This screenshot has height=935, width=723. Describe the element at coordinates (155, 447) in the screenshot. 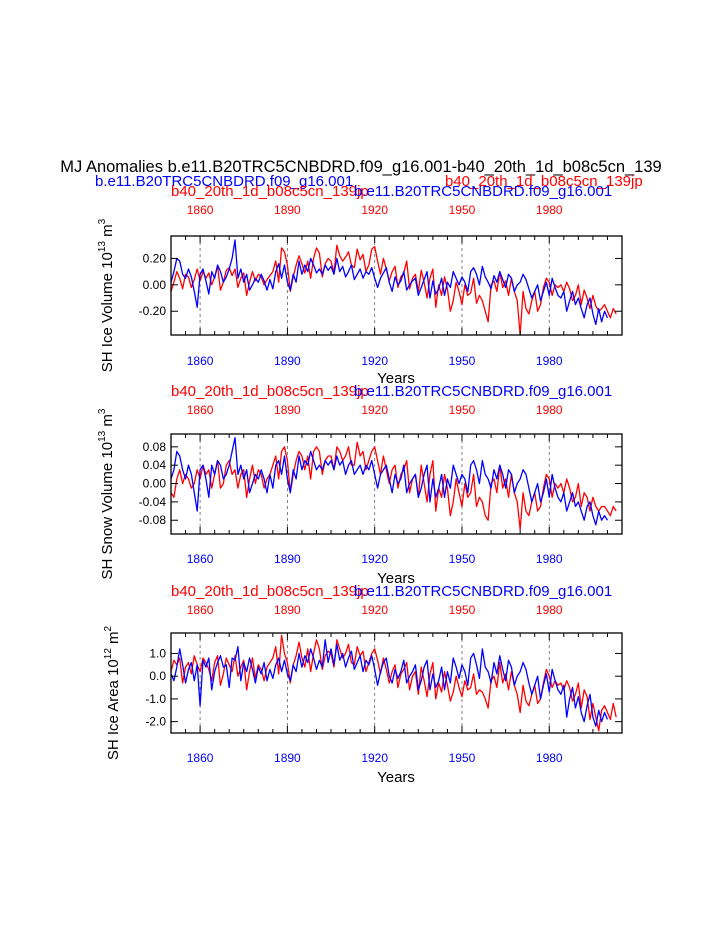

I see `y-tick-label: 0.08` at that location.